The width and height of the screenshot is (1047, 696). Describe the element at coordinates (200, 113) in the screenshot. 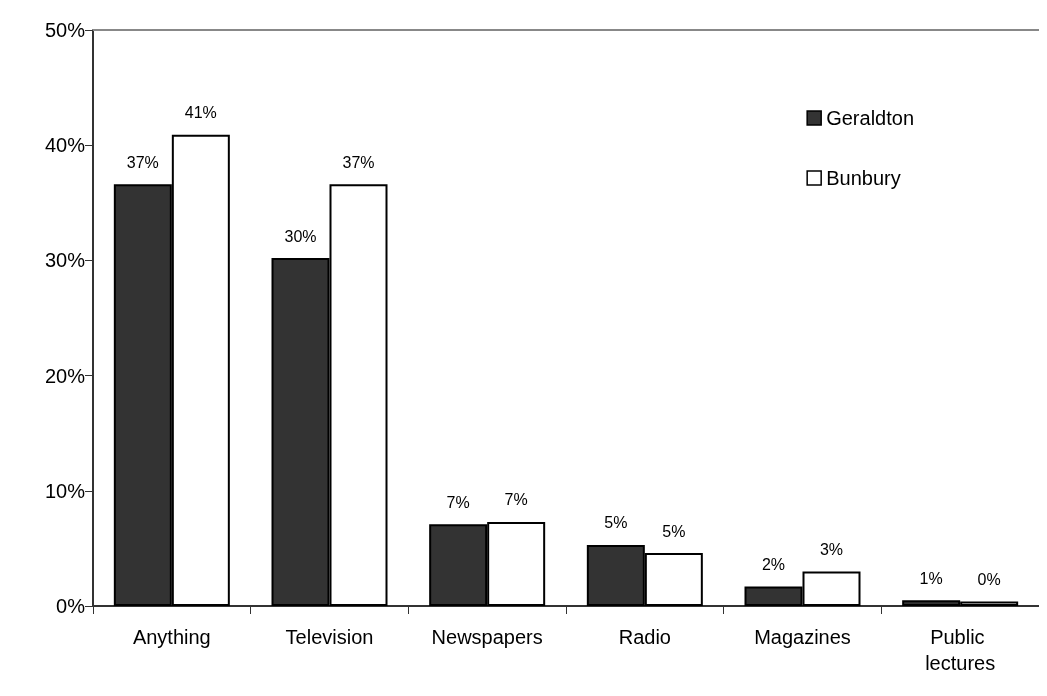

I see `data-label: 41%` at that location.